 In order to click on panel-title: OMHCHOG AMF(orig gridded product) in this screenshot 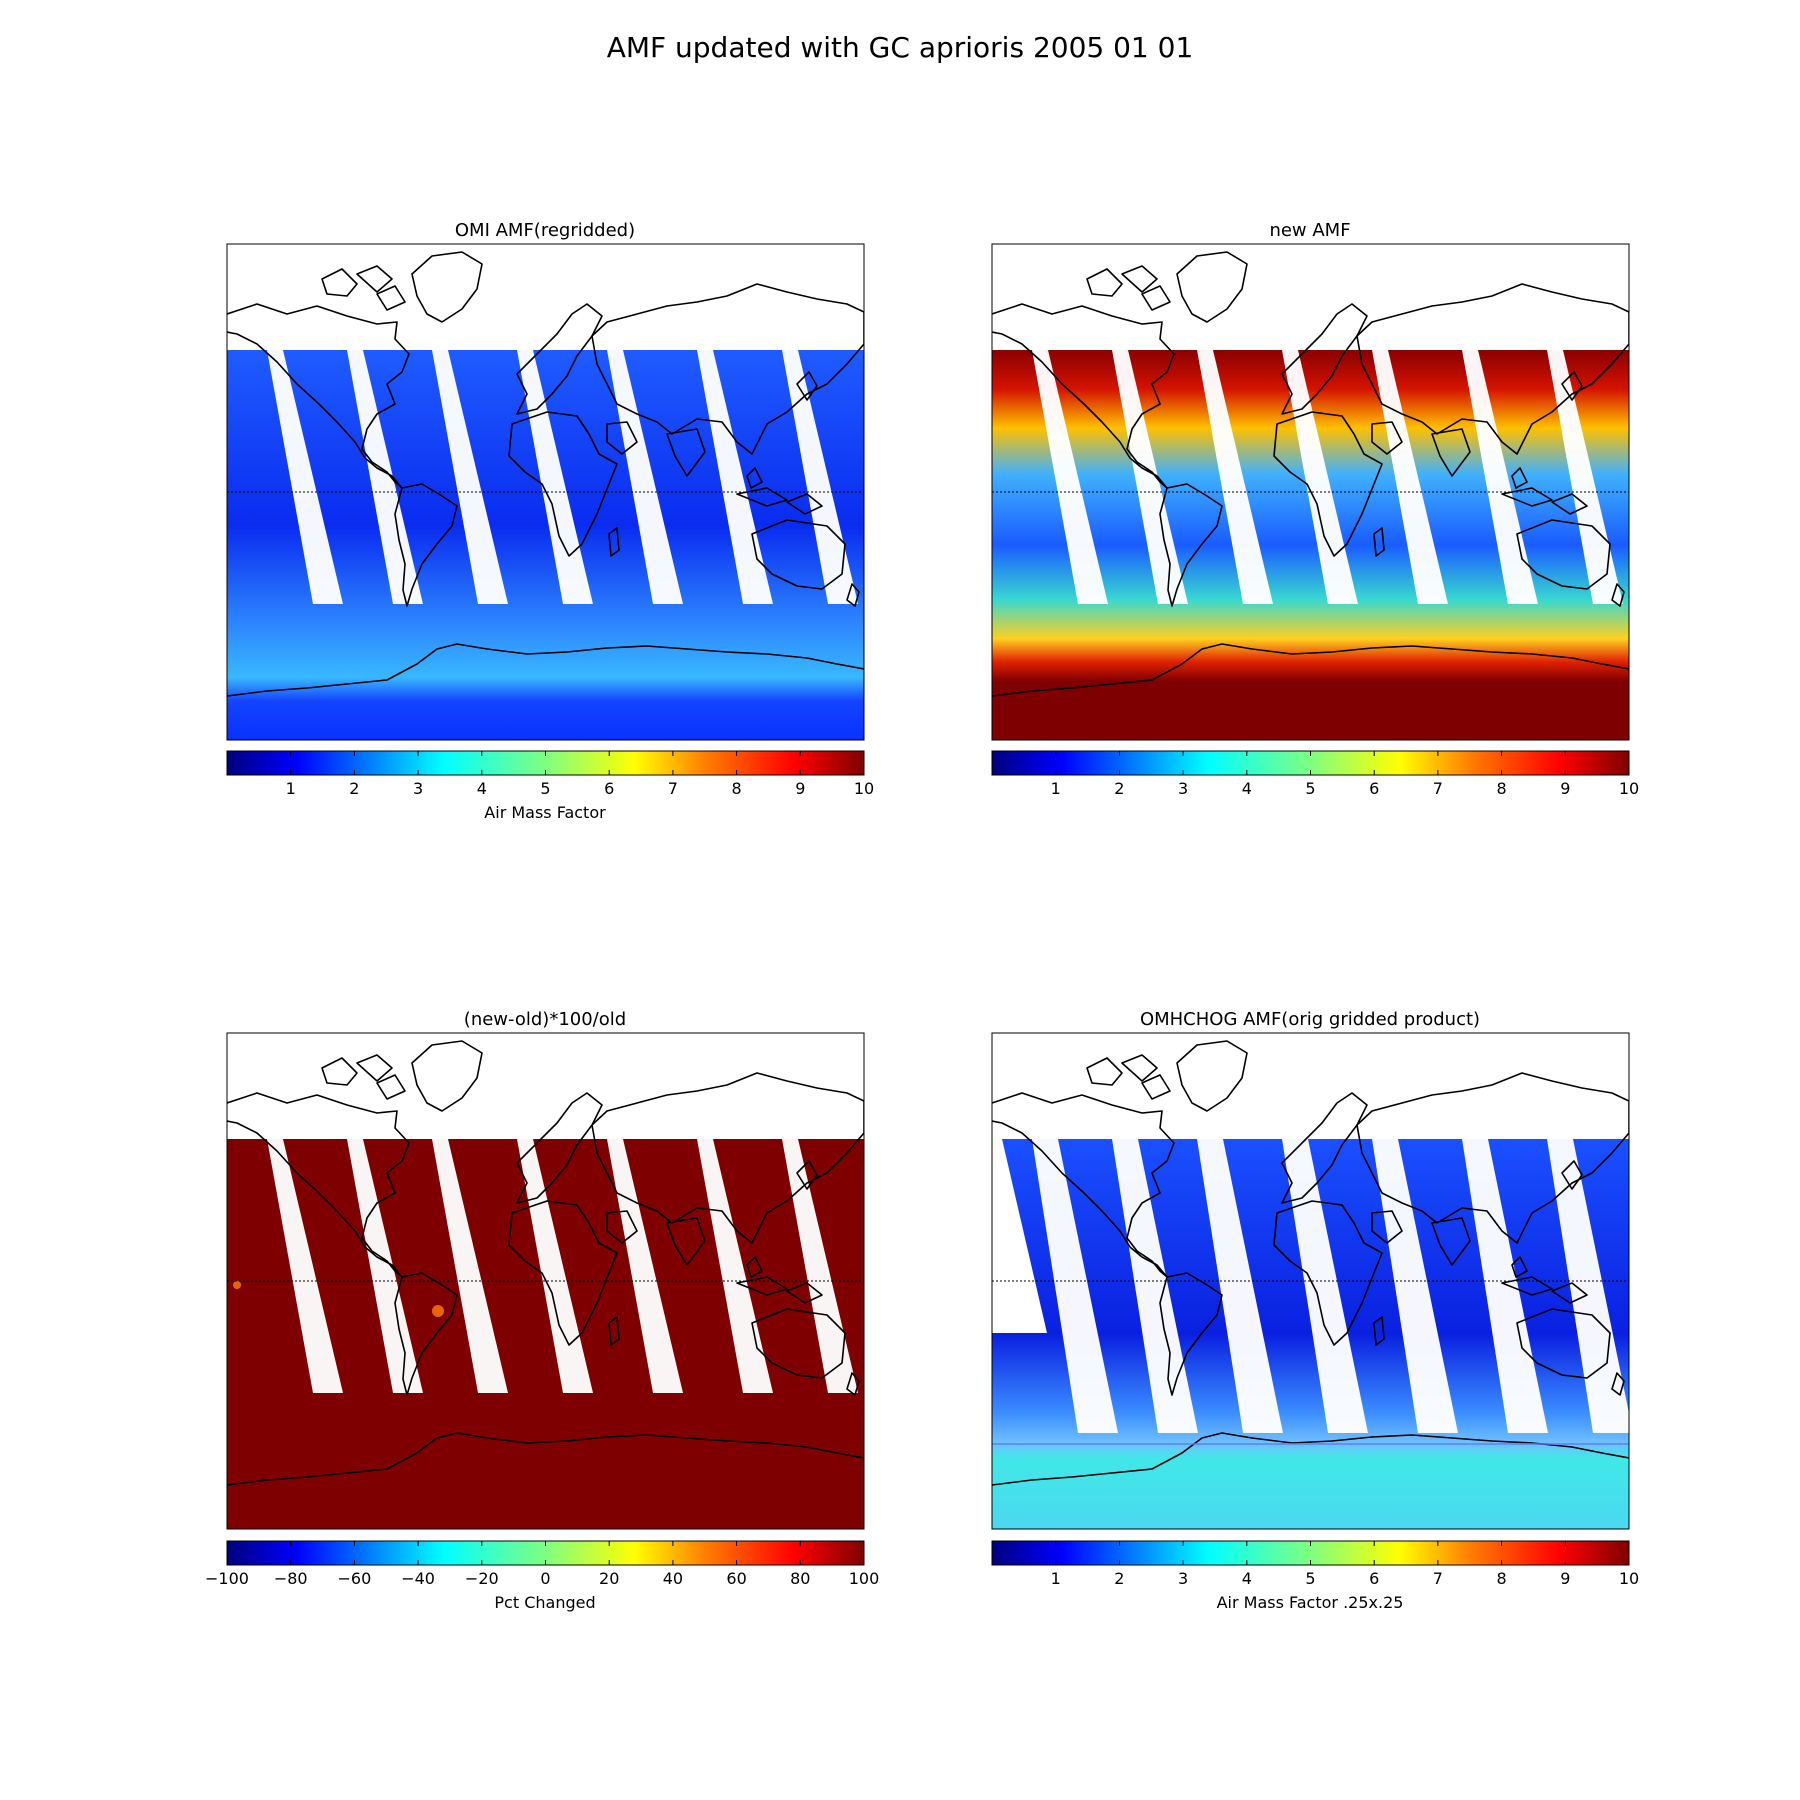, I will do `click(1310, 1019)`.